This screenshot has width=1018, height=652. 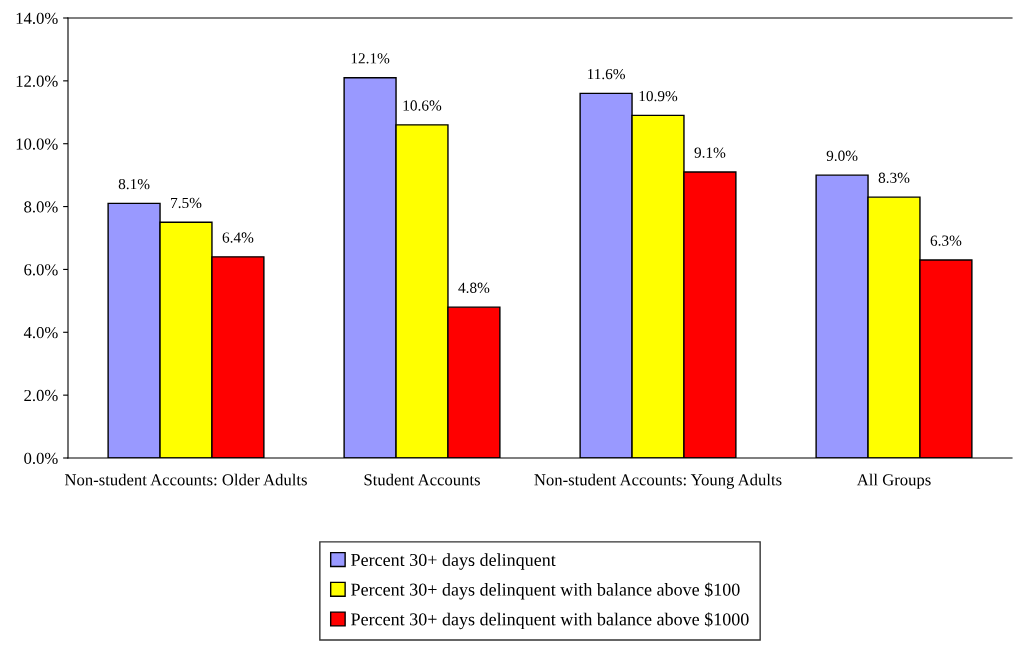 What do you see at coordinates (186, 203) in the screenshot?
I see `data-label: 7.5%` at bounding box center [186, 203].